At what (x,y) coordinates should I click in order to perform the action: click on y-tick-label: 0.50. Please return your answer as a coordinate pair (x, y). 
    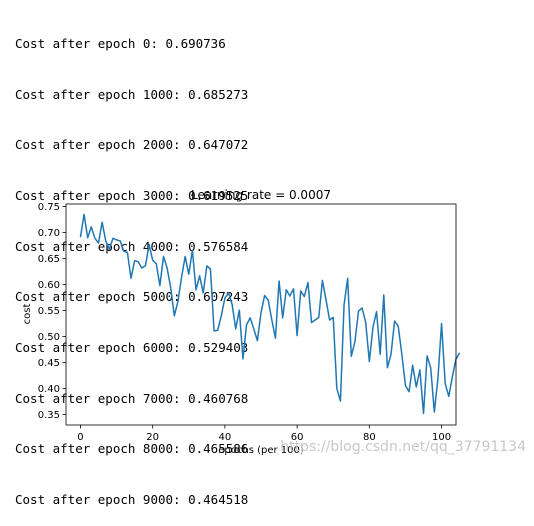
    Looking at the image, I should click on (49, 337).